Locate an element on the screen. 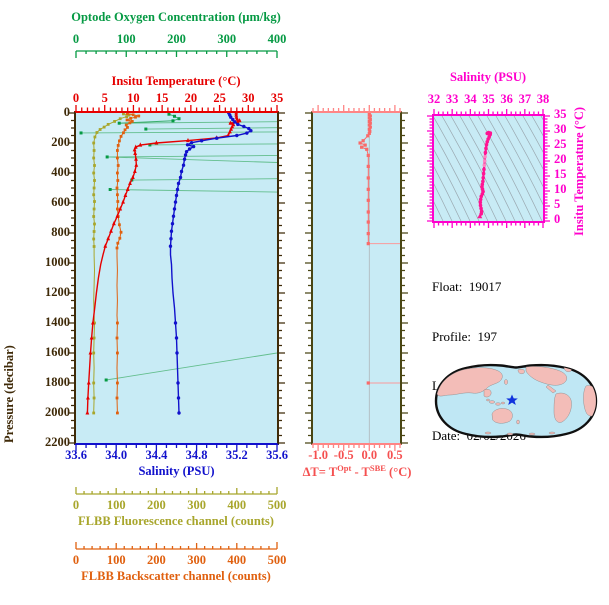  tick-label: -1.0 is located at coordinates (318, 455).